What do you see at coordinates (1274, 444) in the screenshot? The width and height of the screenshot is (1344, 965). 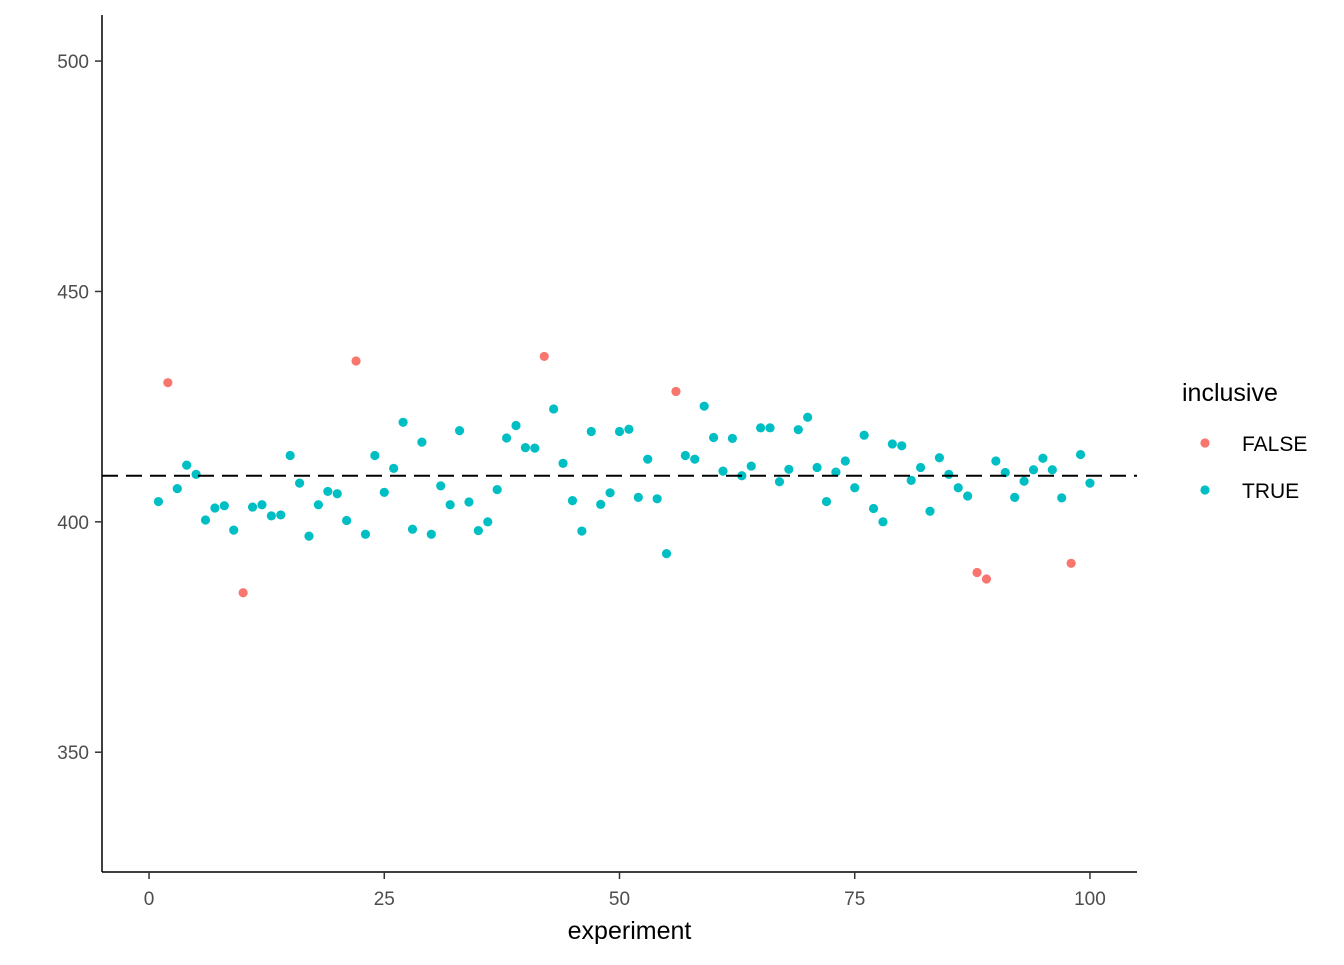 I see `legend-label-false: FALSE` at bounding box center [1274, 444].